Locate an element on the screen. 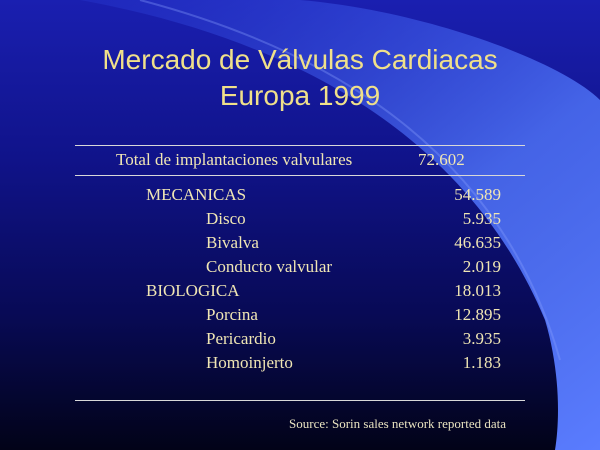 This screenshot has height=450, width=600. table-row: BIOLOGICA 18.013 is located at coordinates (300, 291).